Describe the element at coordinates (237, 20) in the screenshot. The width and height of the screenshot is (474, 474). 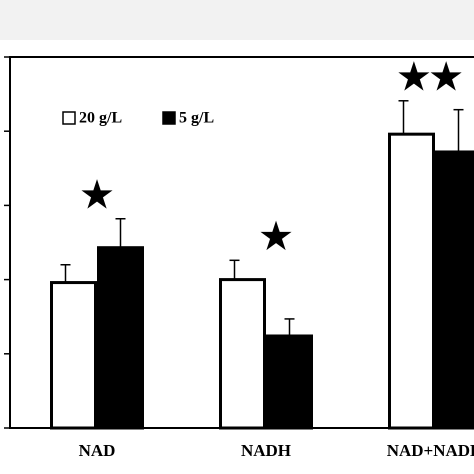
I see `cropped-top` at that location.